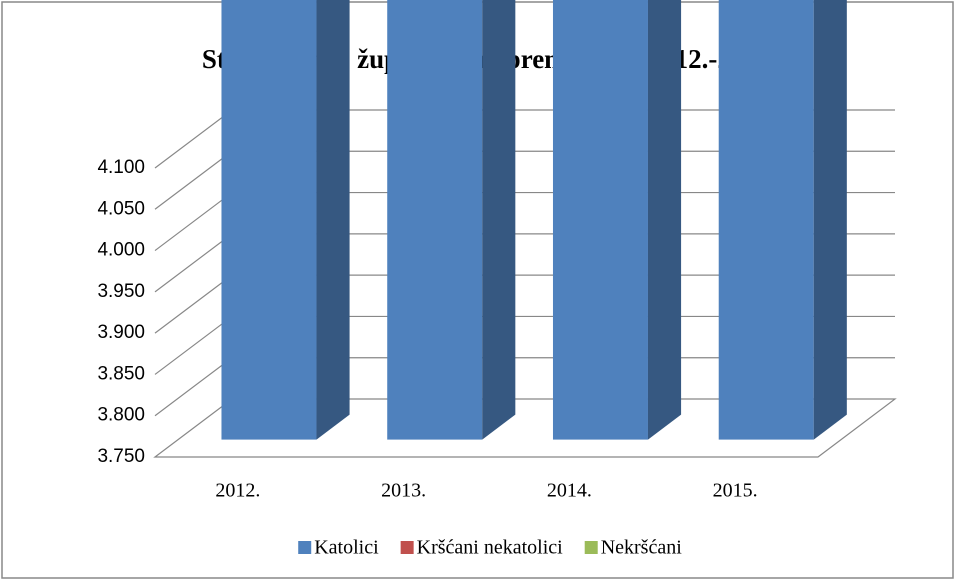 The image size is (957, 581). I want to click on y-tick-label: 3.950, so click(121, 291).